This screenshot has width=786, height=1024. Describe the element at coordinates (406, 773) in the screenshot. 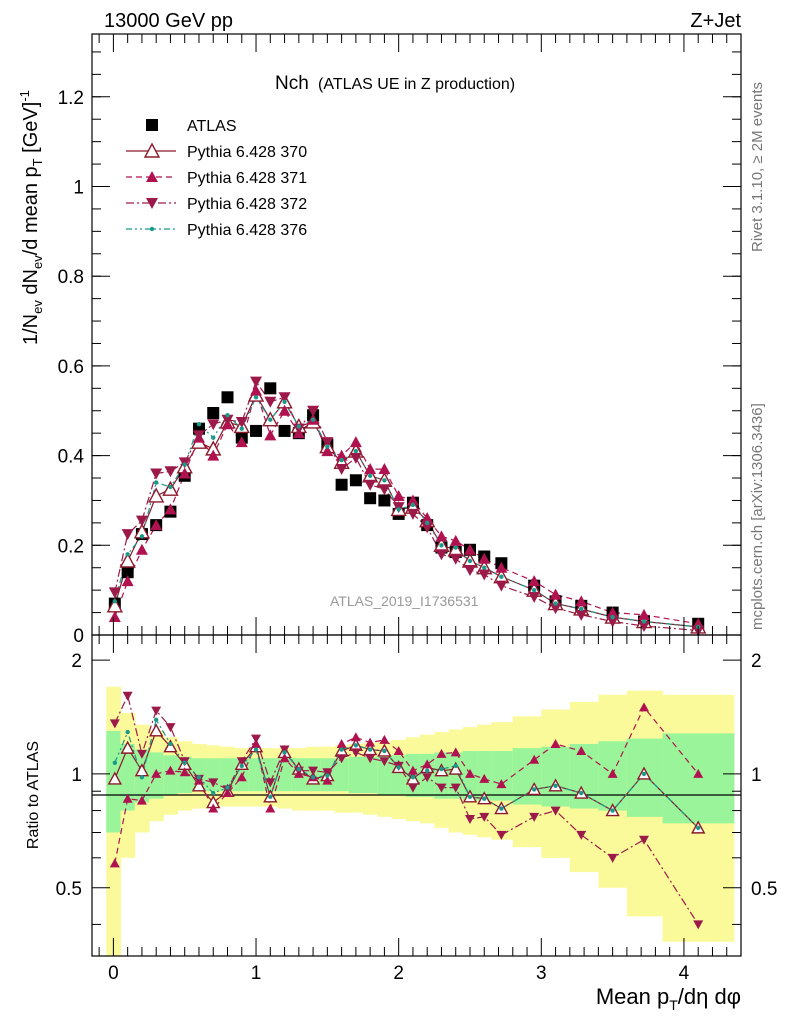

I see `ratio-line-pythia-6.428-376` at that location.